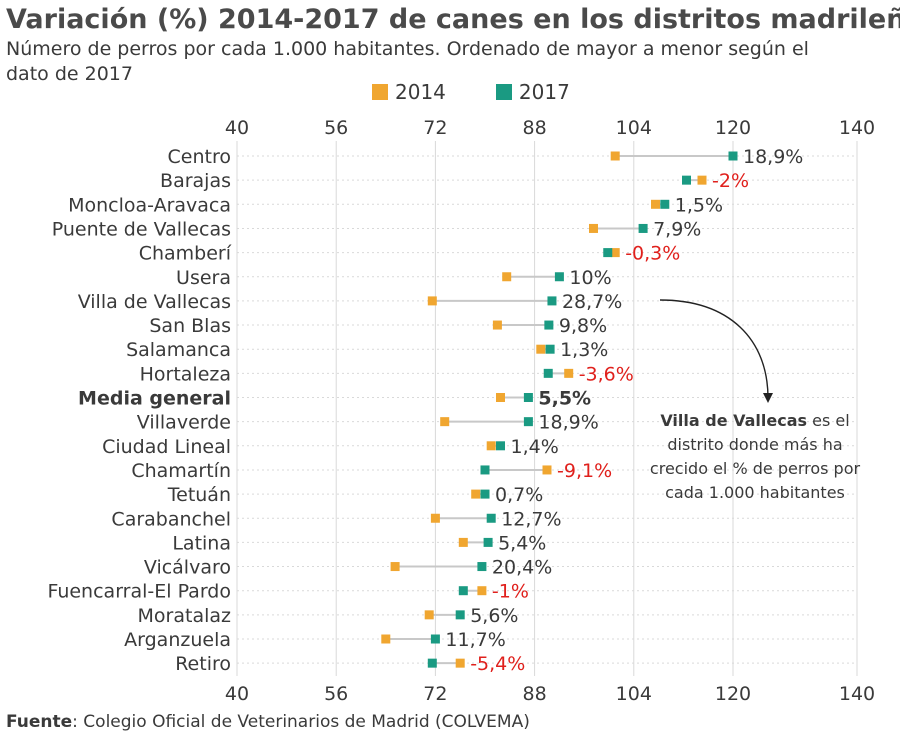 This screenshot has width=900, height=740. I want to click on x-tick-label-bottom: 56, so click(336, 694).